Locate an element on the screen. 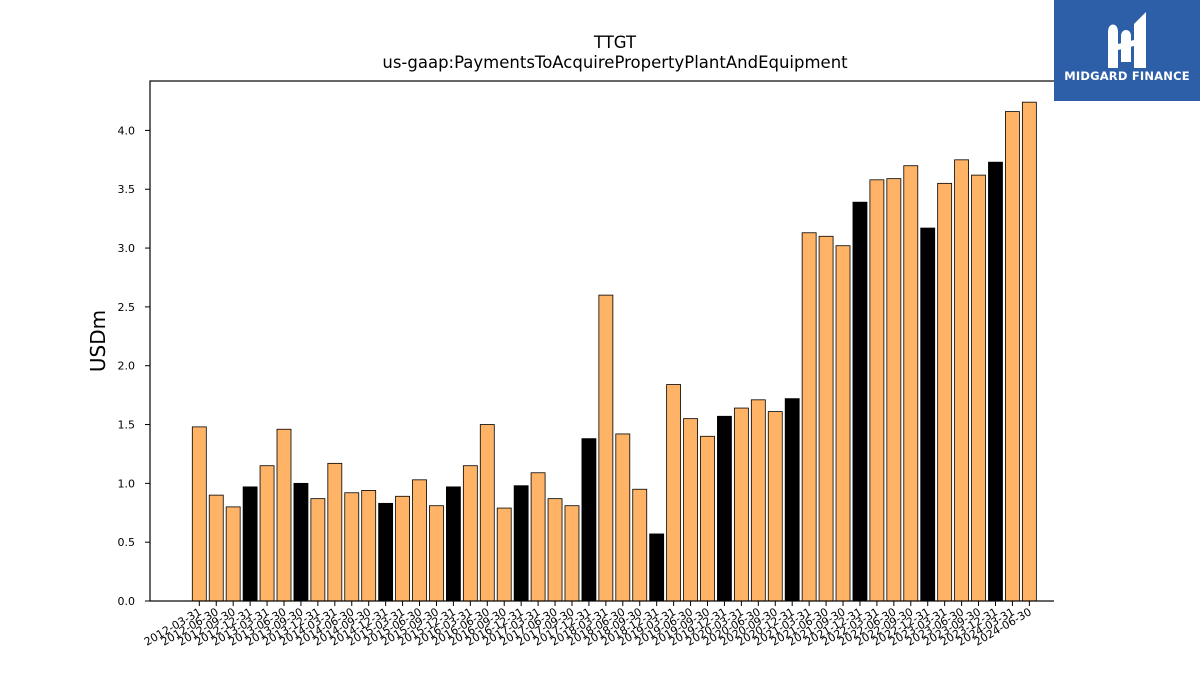 The height and width of the screenshot is (675, 1200). y-tick-label: 3.0 is located at coordinates (127, 248).